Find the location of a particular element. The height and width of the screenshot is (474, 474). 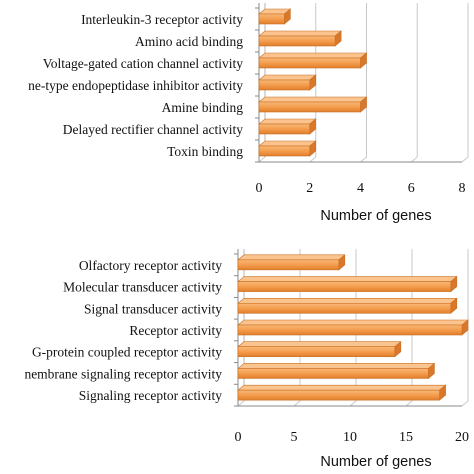

x-tick-label: 20 is located at coordinates (462, 437).